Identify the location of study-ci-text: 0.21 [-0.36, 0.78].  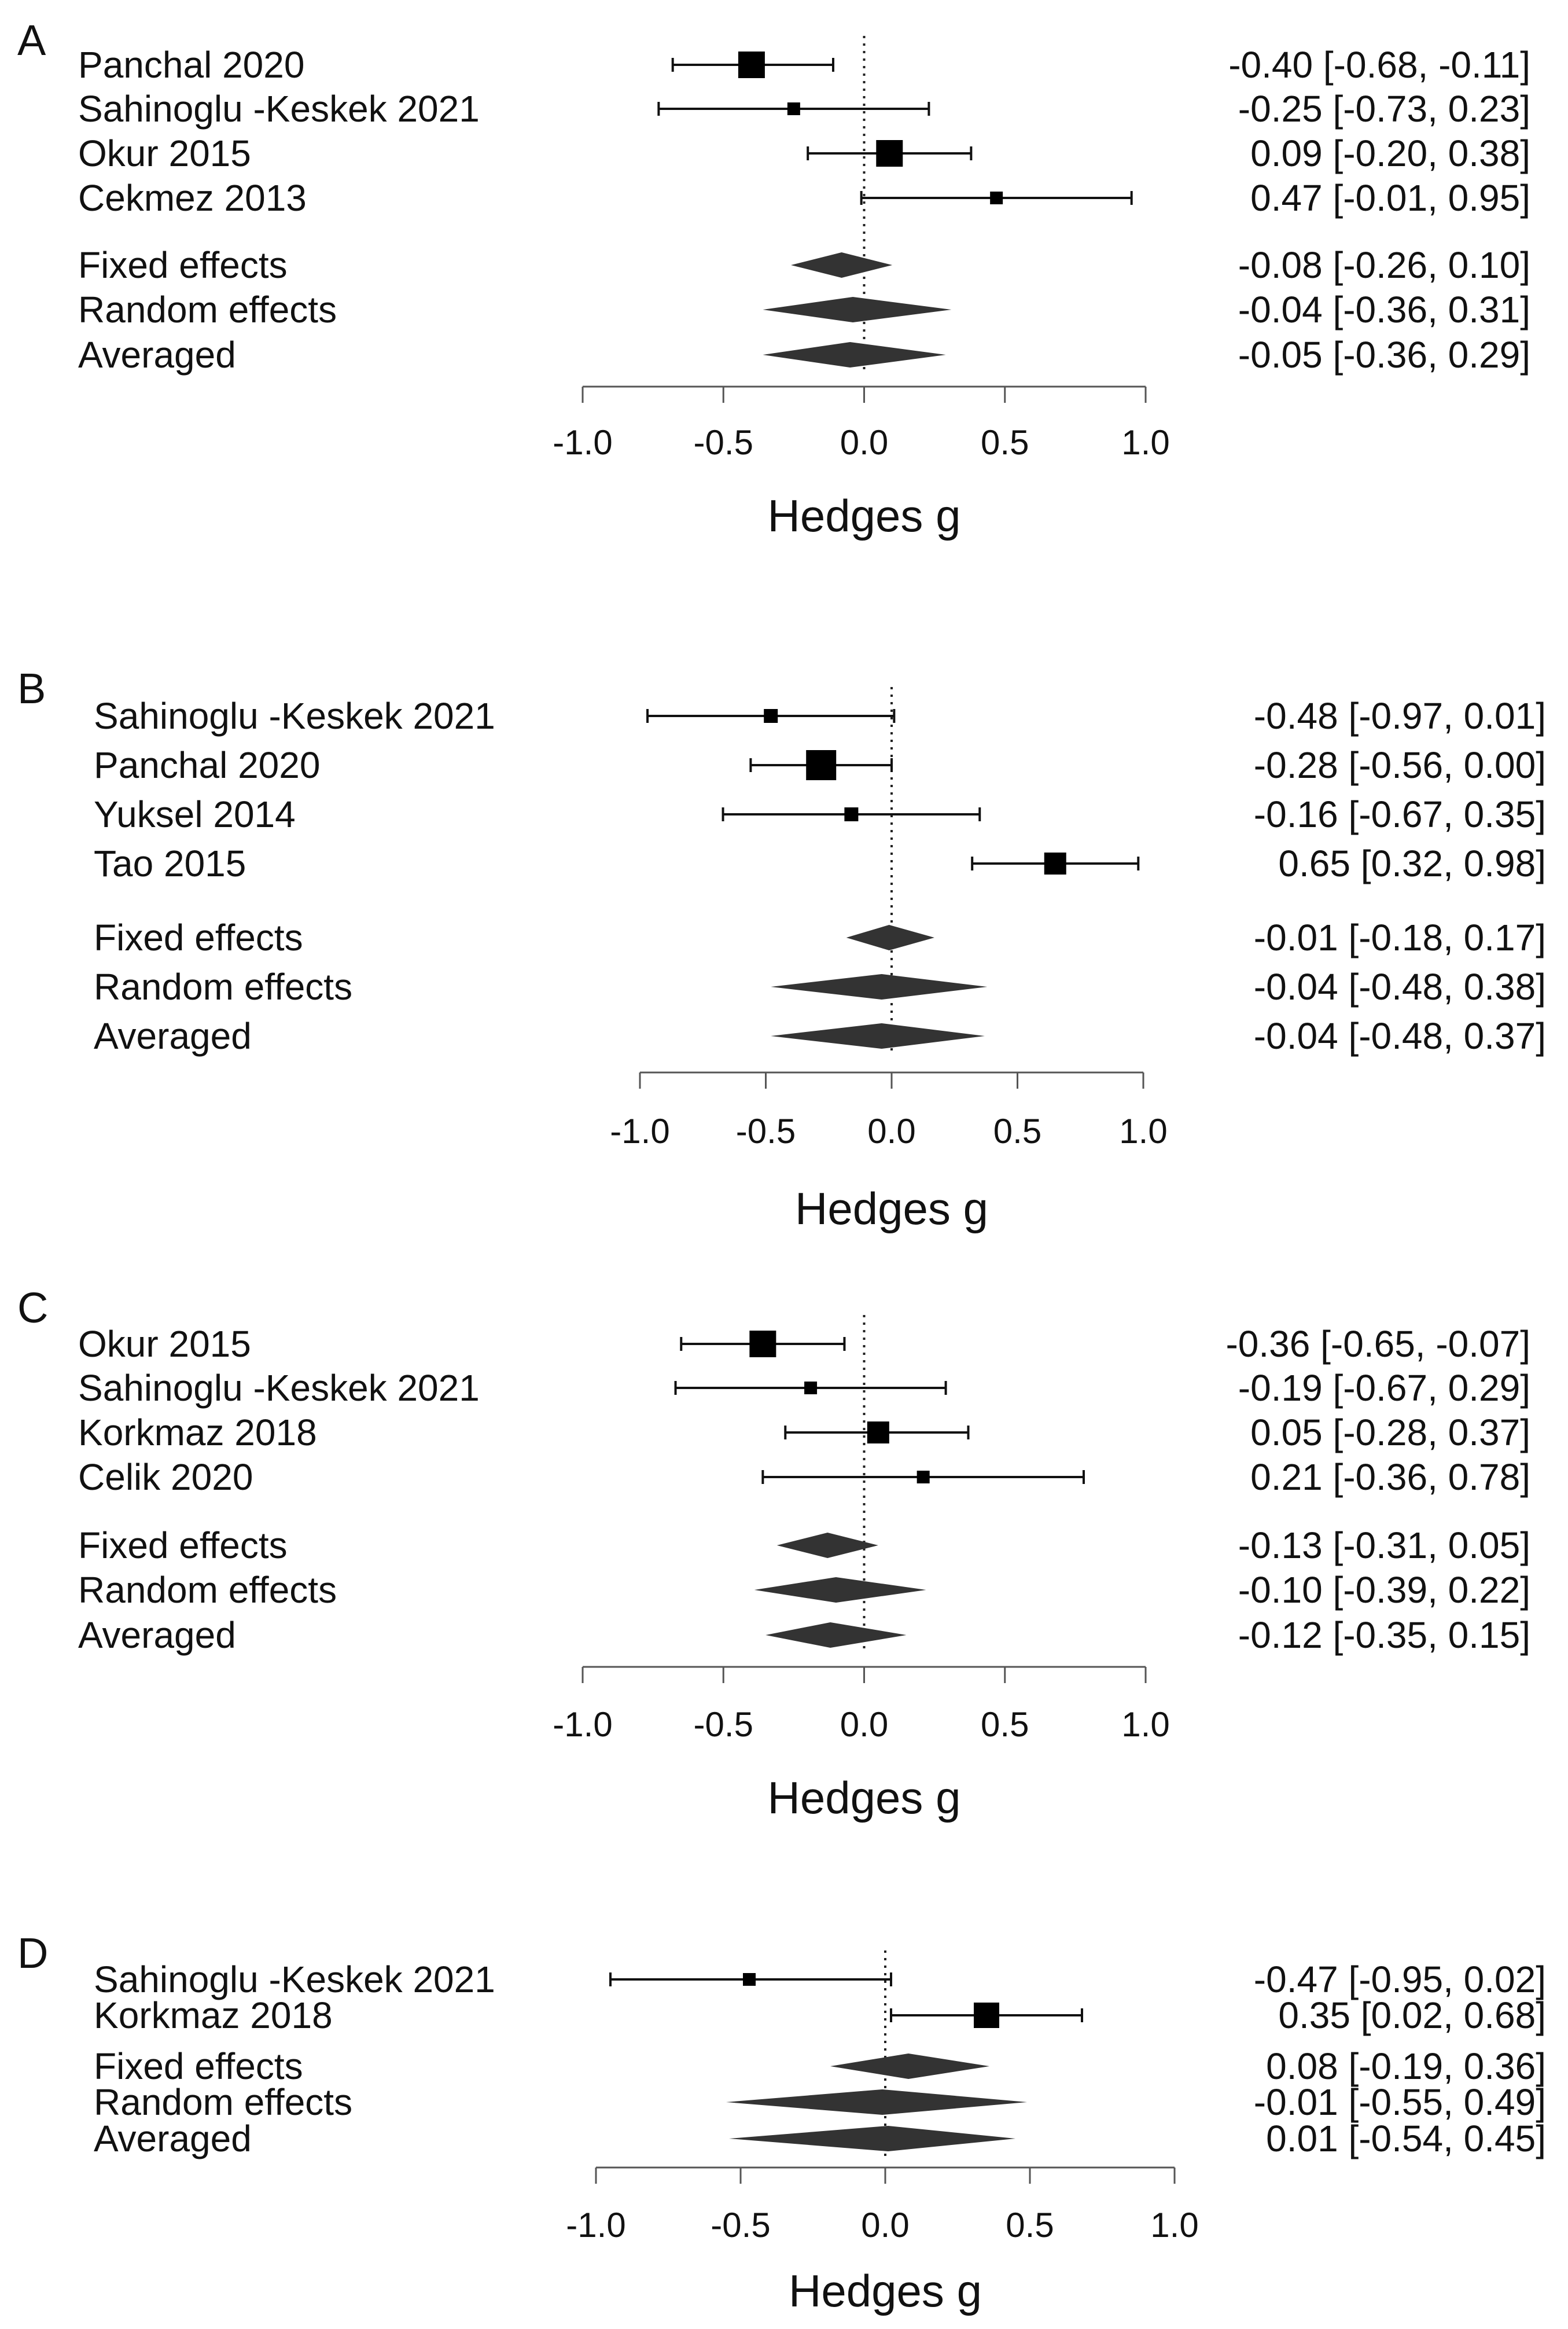
(1390, 1477).